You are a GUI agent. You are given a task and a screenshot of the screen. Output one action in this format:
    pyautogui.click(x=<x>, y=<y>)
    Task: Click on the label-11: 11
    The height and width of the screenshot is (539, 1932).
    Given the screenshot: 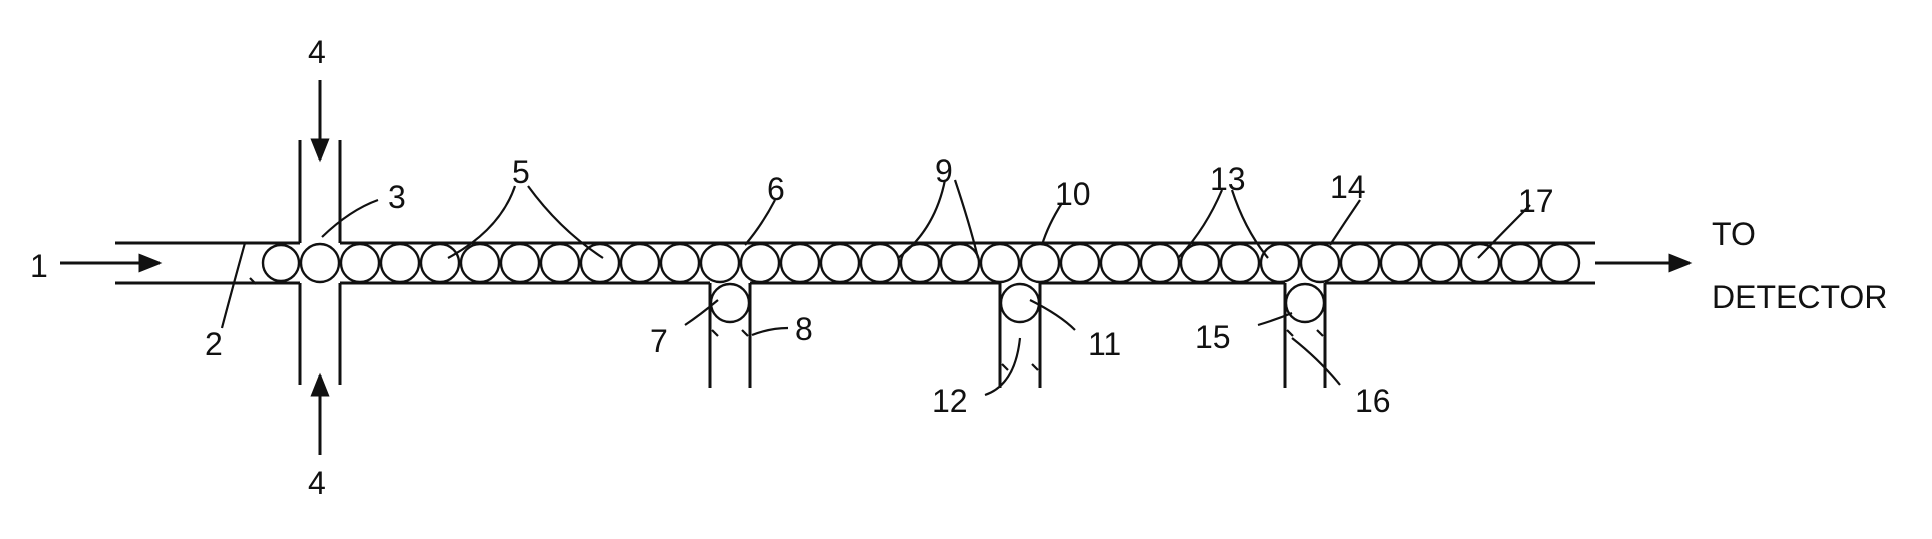 What is the action you would take?
    pyautogui.click(x=1104, y=344)
    